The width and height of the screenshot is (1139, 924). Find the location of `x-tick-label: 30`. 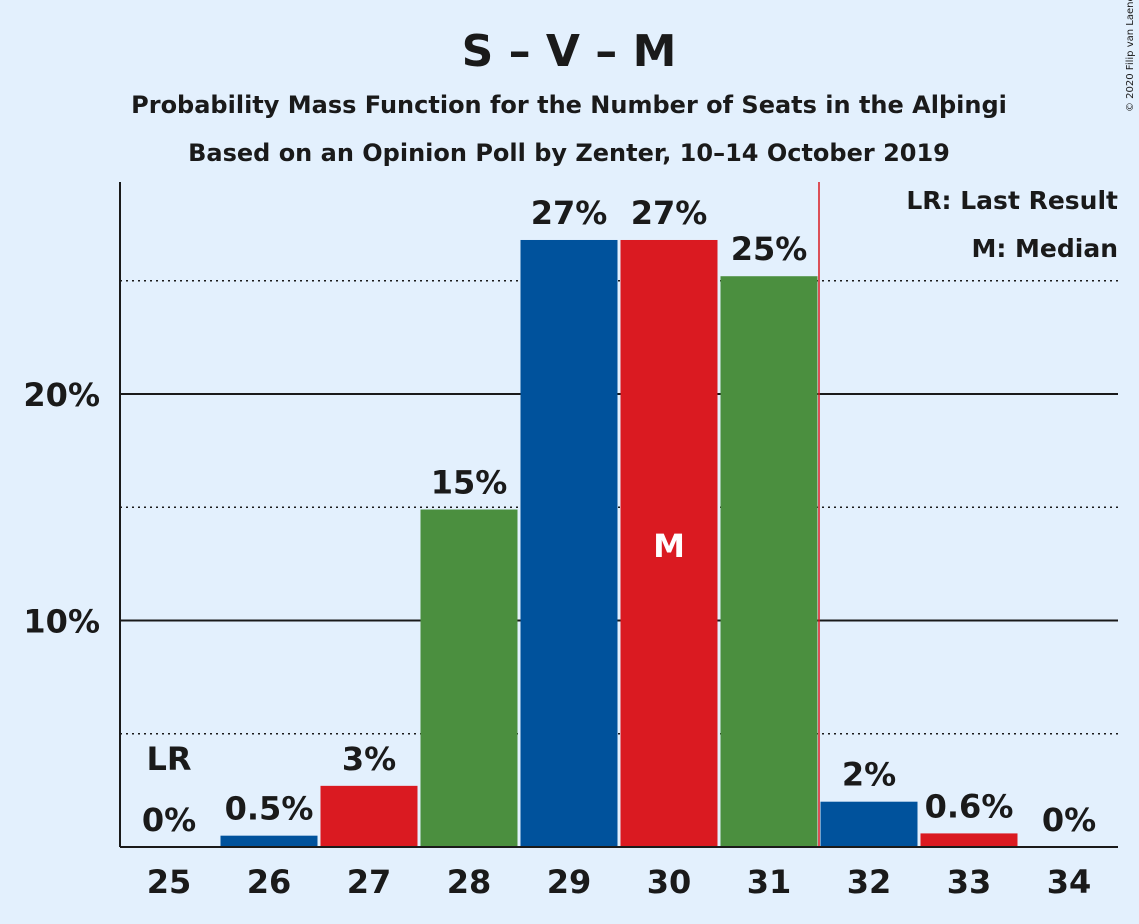

x-tick-label: 30 is located at coordinates (669, 882).